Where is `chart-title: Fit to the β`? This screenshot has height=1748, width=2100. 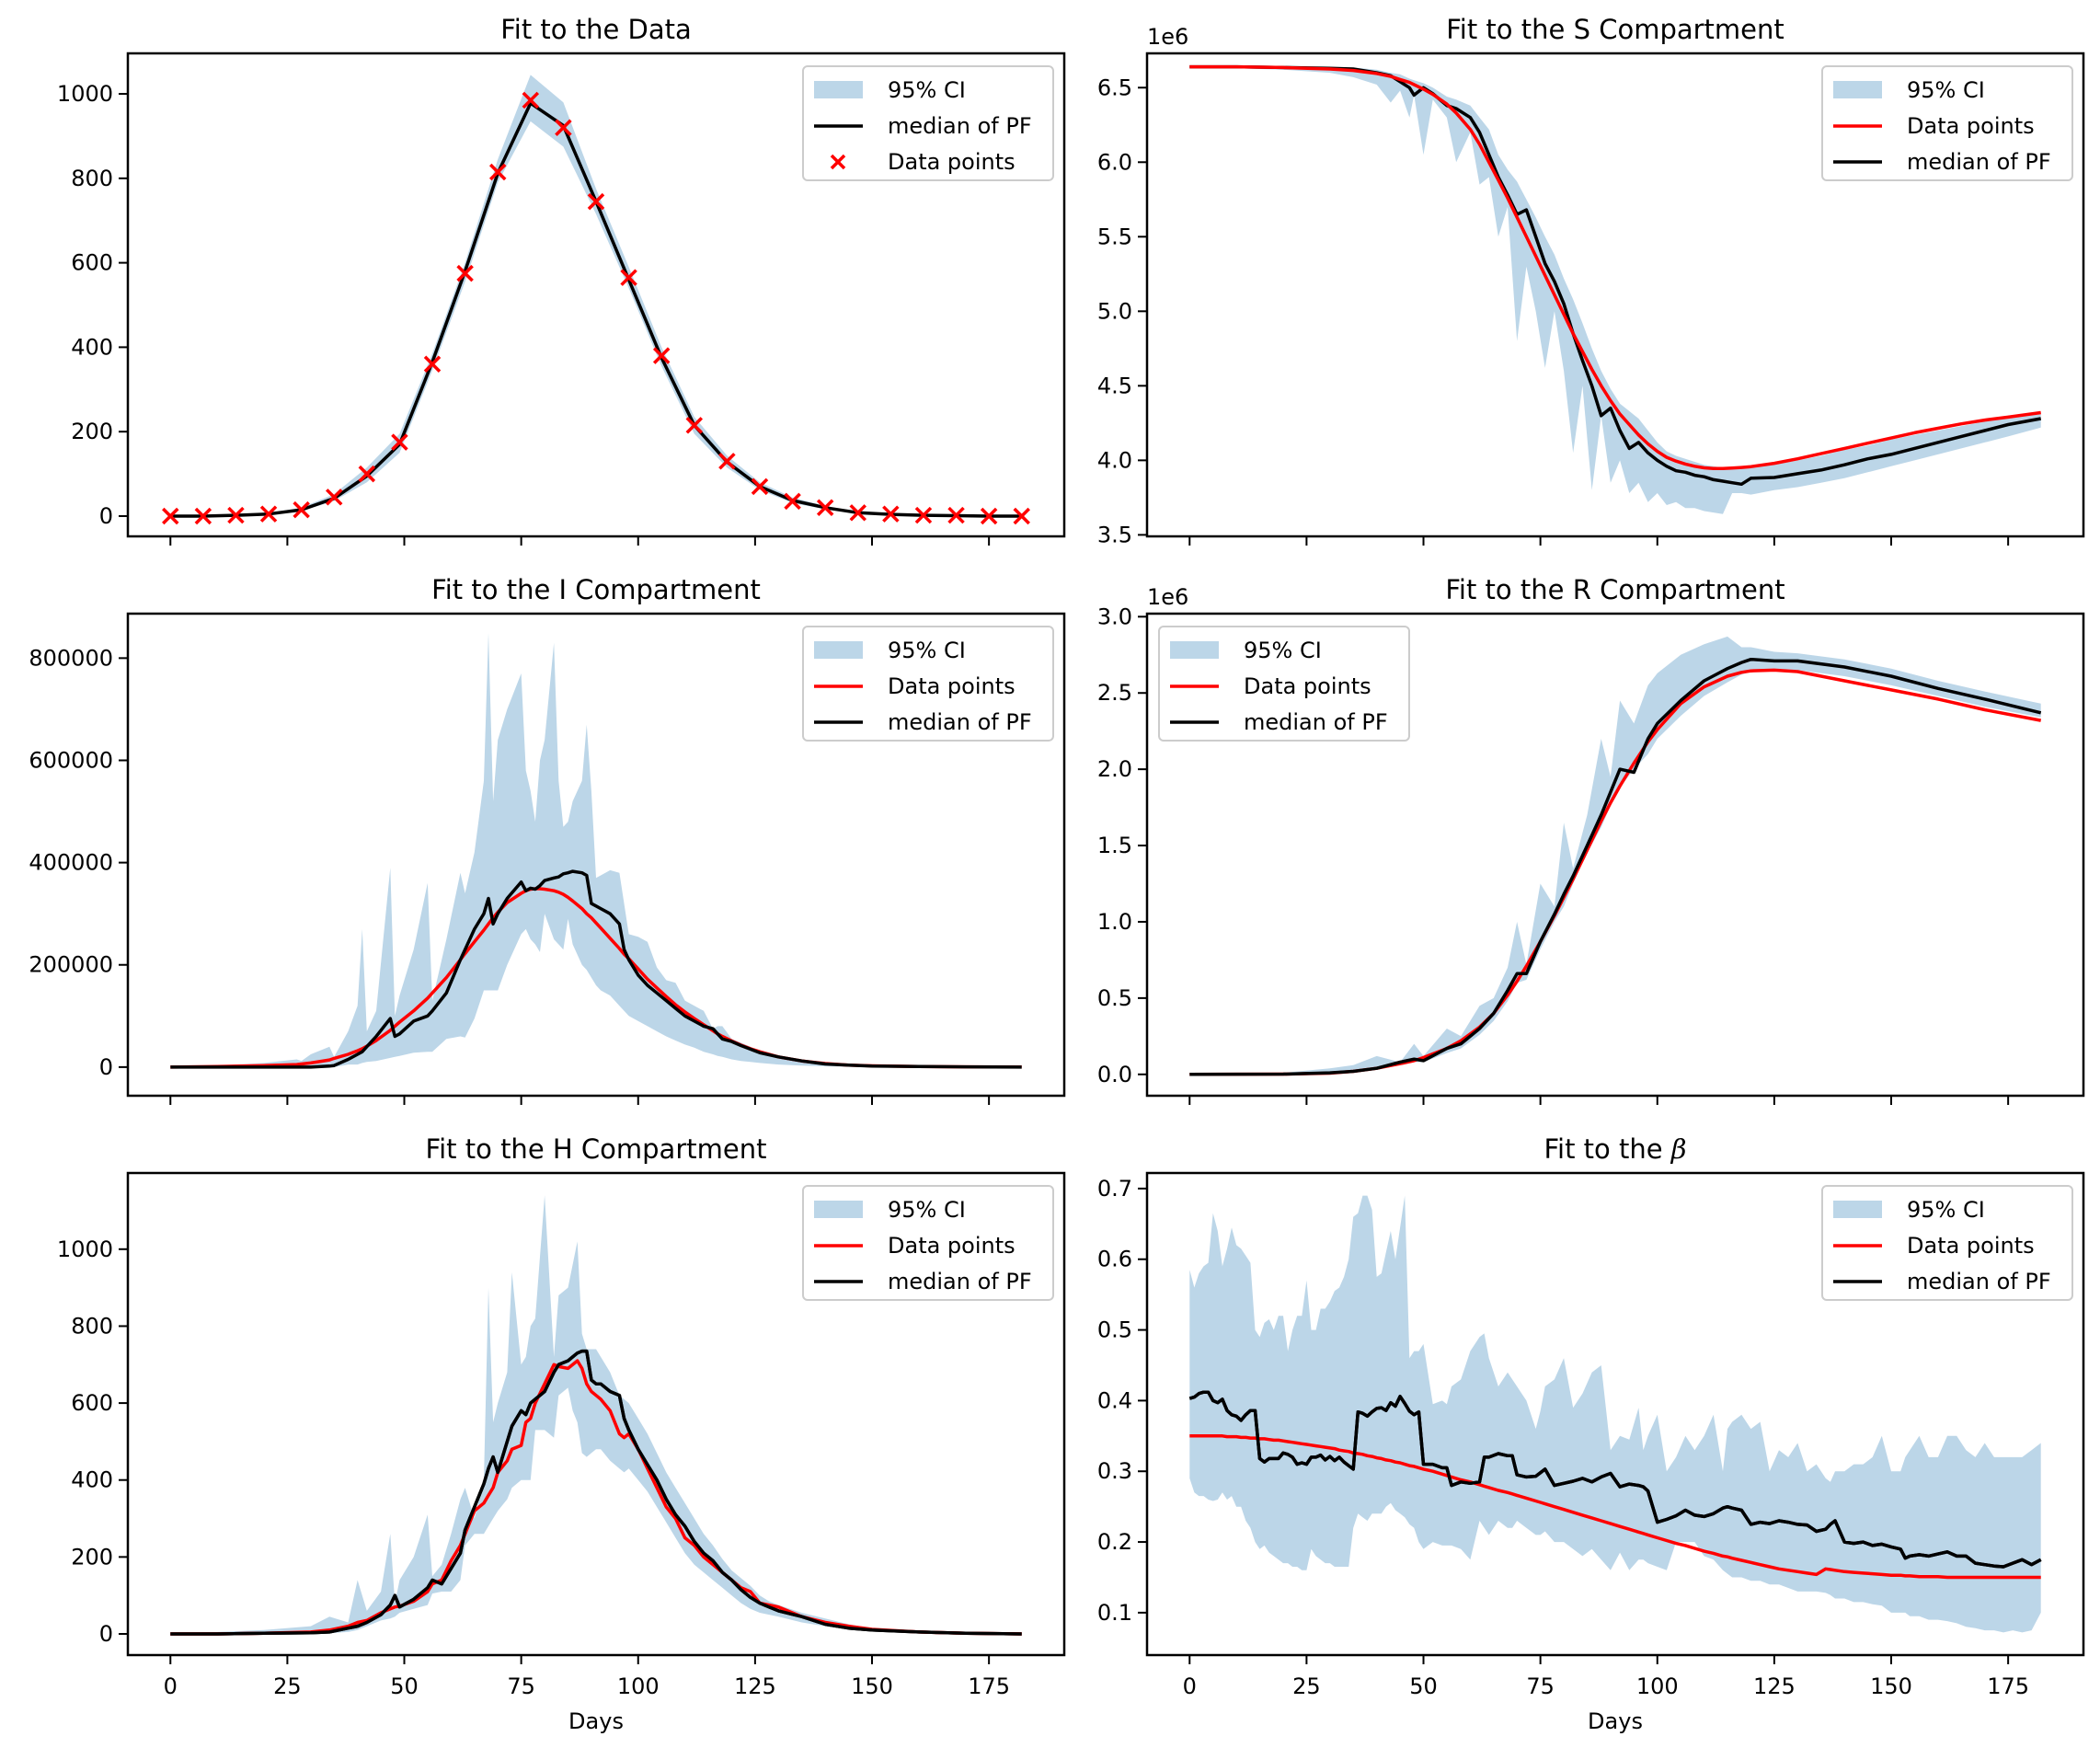
chart-title: Fit to the β is located at coordinates (1614, 1149).